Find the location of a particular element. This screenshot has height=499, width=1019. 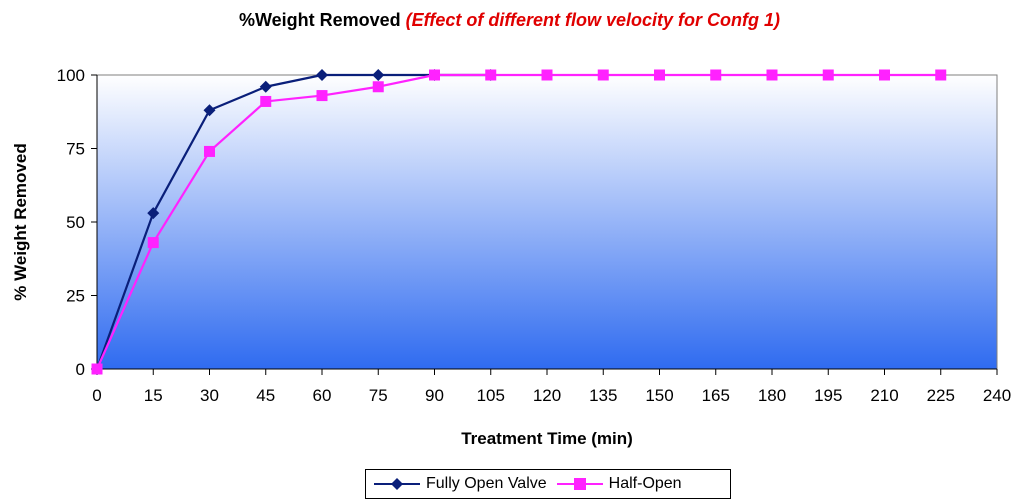

y-tick-label: 0 is located at coordinates (80, 369).